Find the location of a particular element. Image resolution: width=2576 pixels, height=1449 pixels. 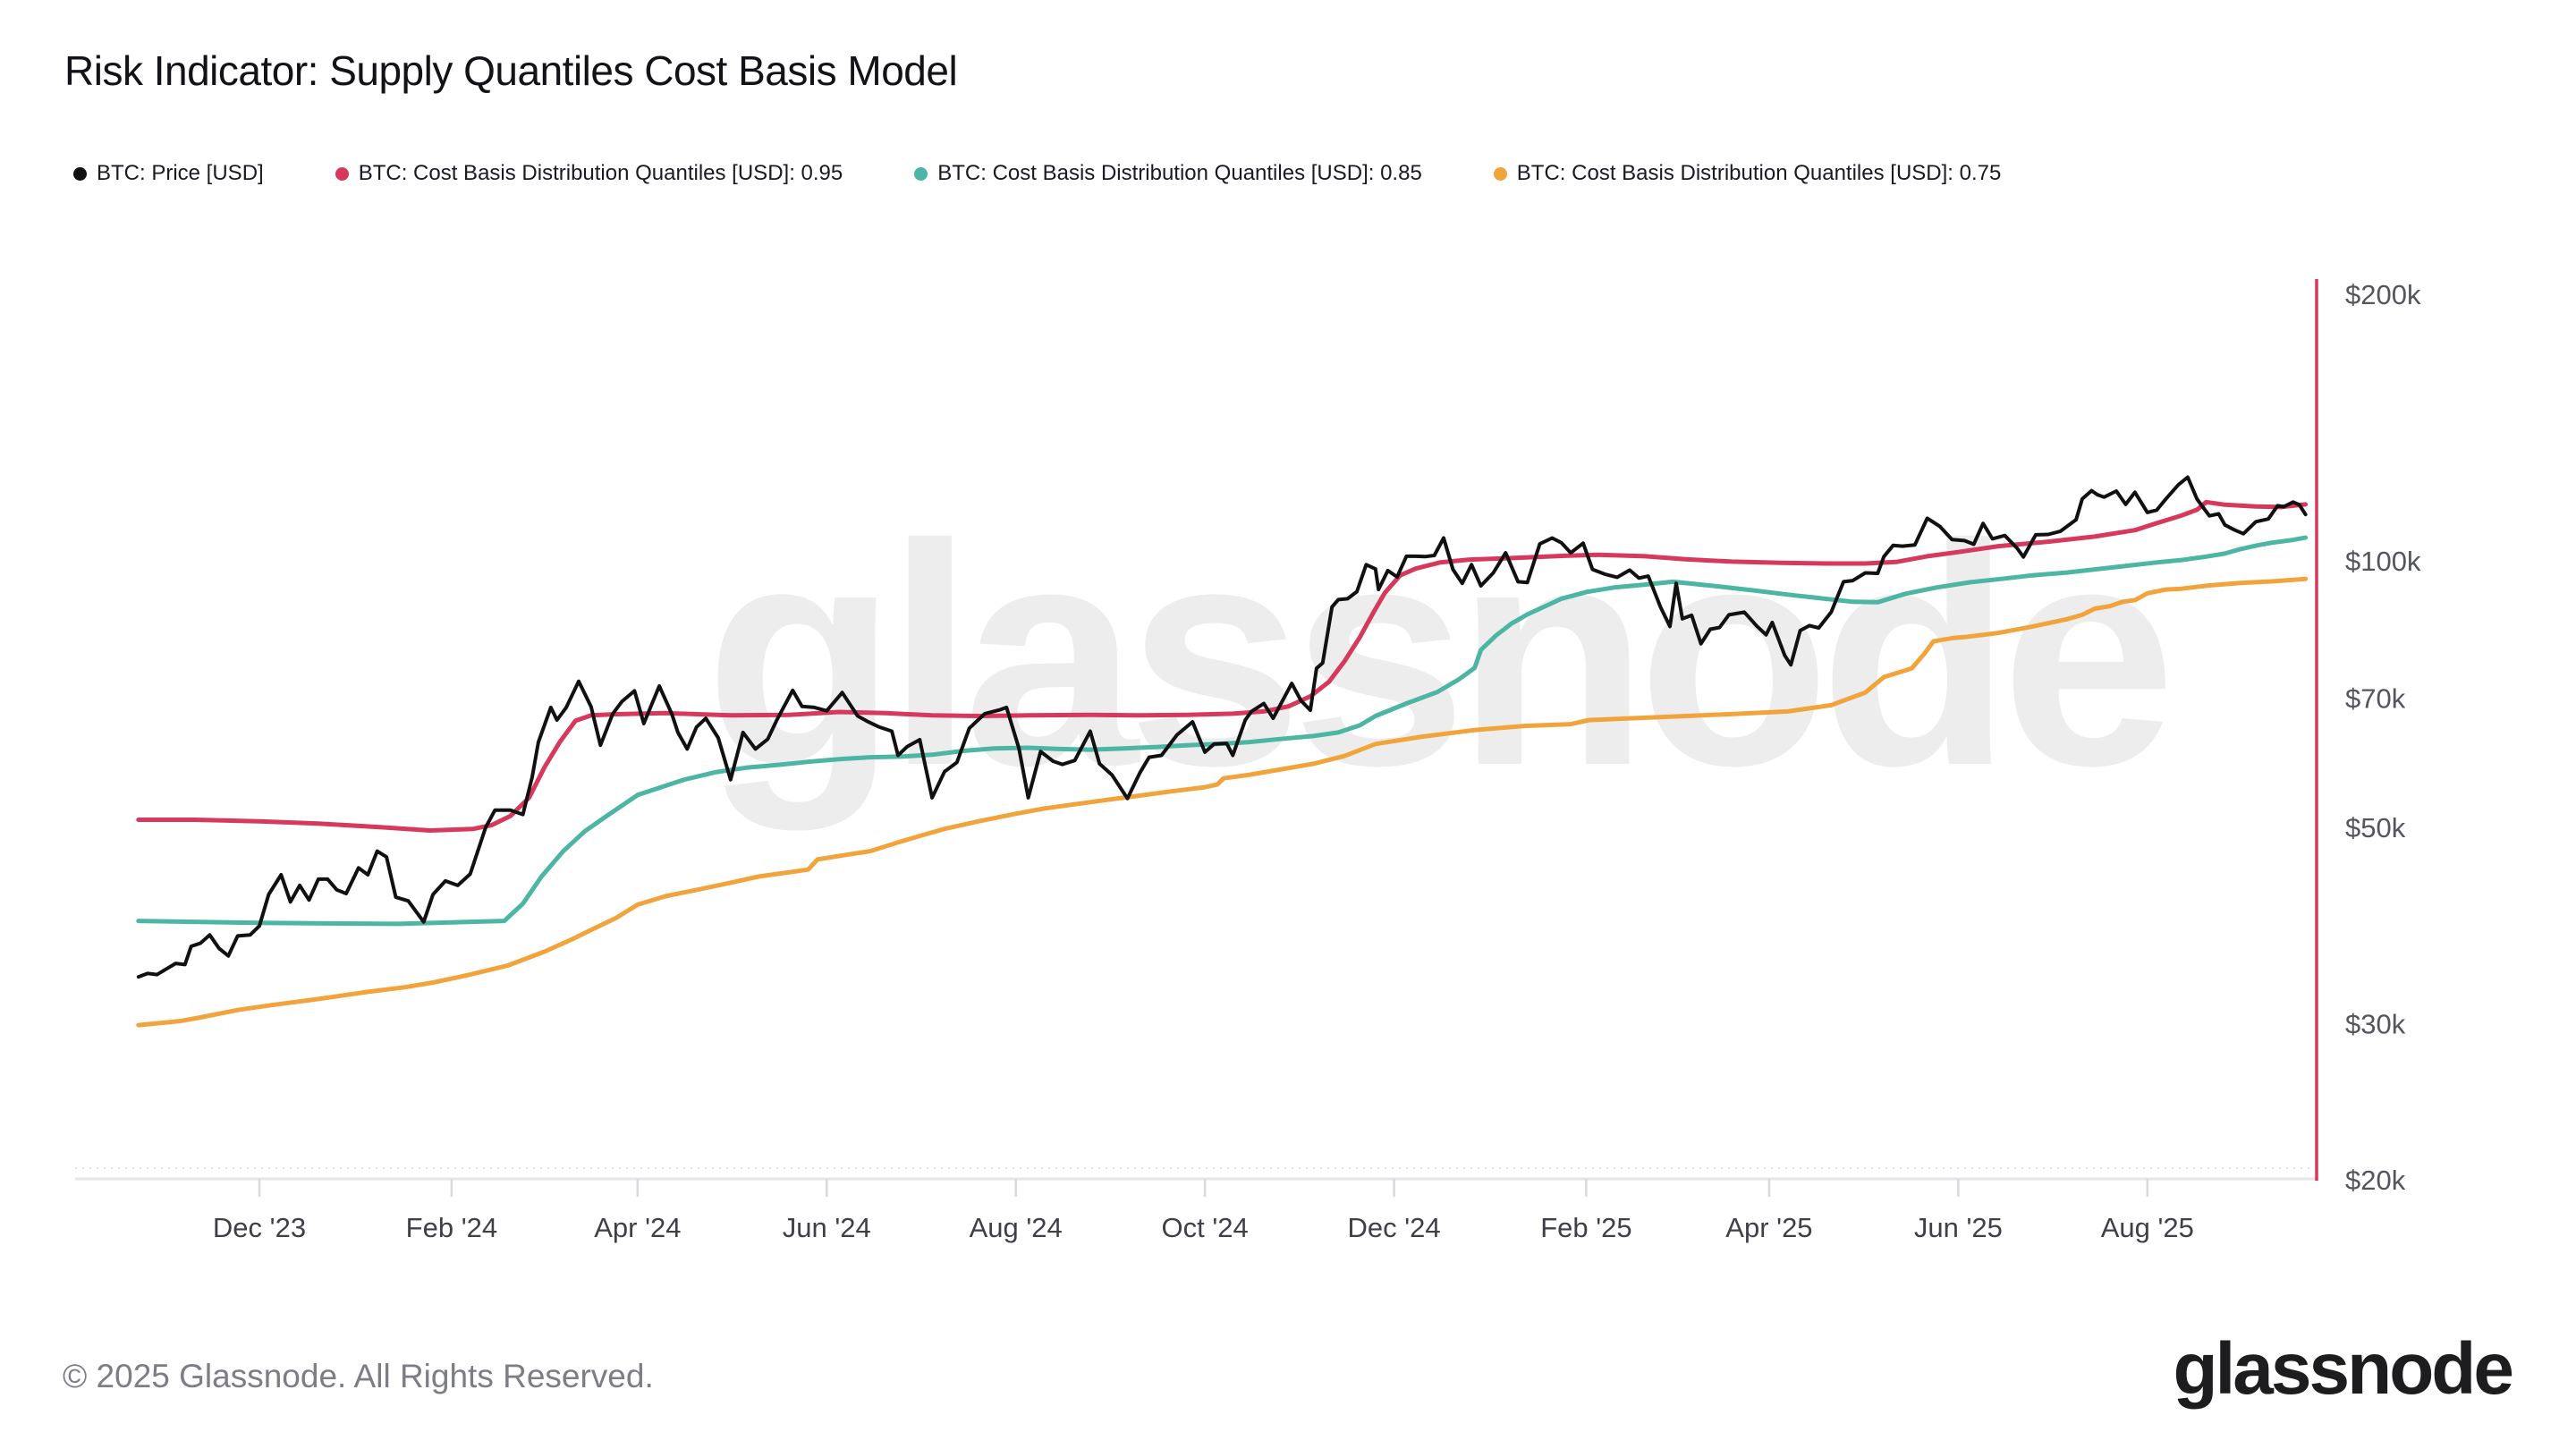

x-tick-label: Feb '24 is located at coordinates (451, 1227).